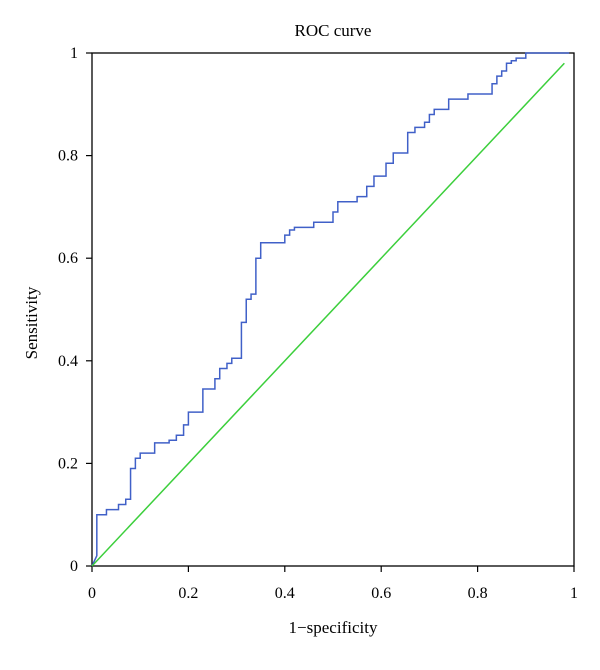 This screenshot has width=600, height=670. I want to click on x-tick-label: 1, so click(574, 593).